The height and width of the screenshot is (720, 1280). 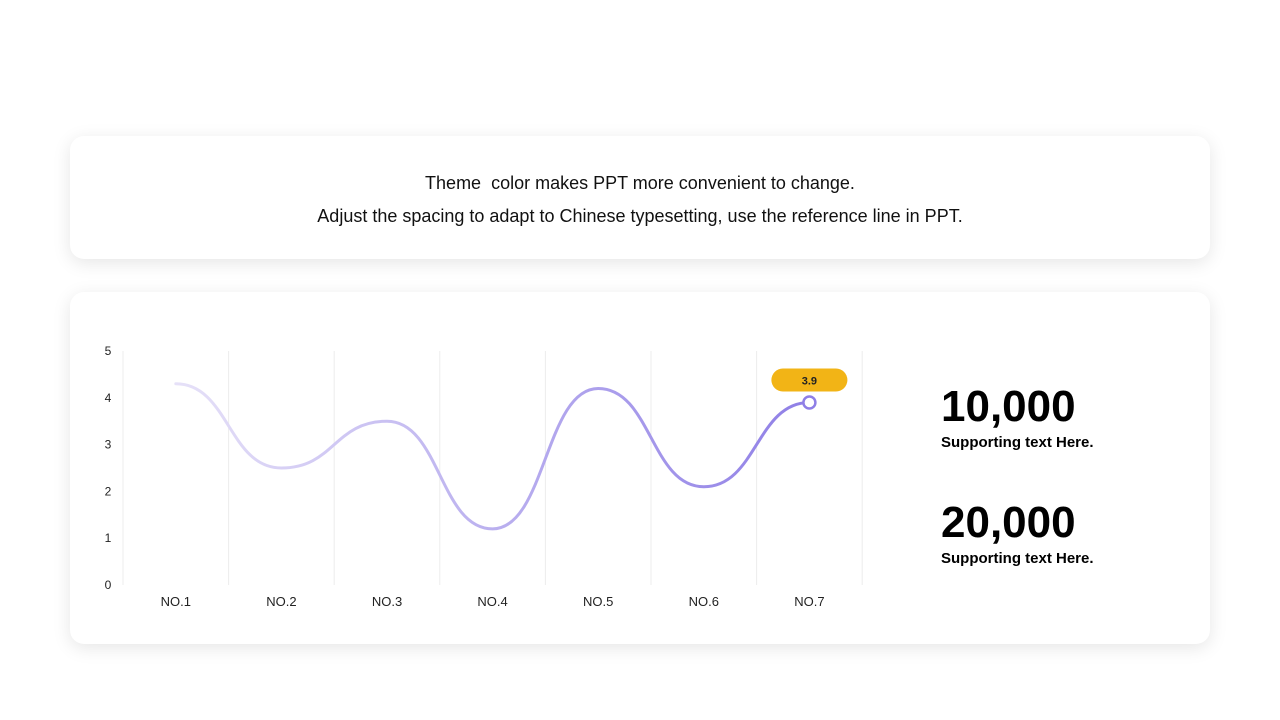 I want to click on y-tick-label: 2, so click(x=108, y=491).